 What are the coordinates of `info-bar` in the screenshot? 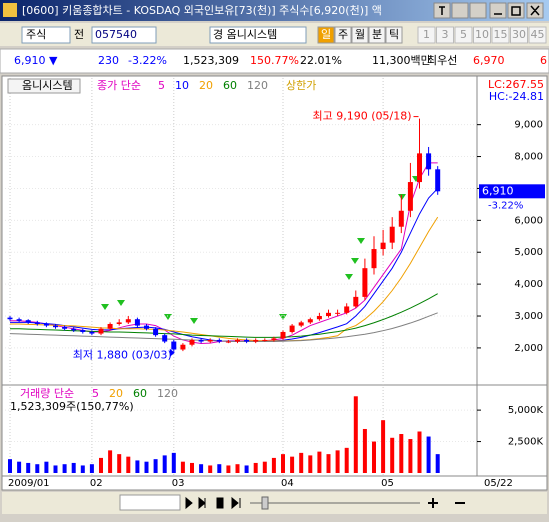 It's located at (274, 61).